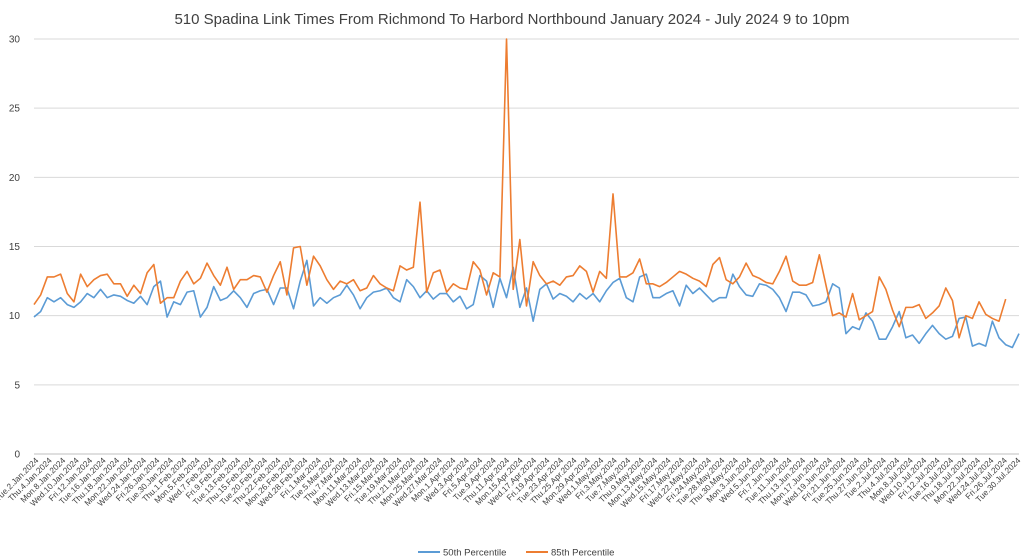 The height and width of the screenshot is (560, 1024). I want to click on y-tick-label: 25, so click(15, 109).